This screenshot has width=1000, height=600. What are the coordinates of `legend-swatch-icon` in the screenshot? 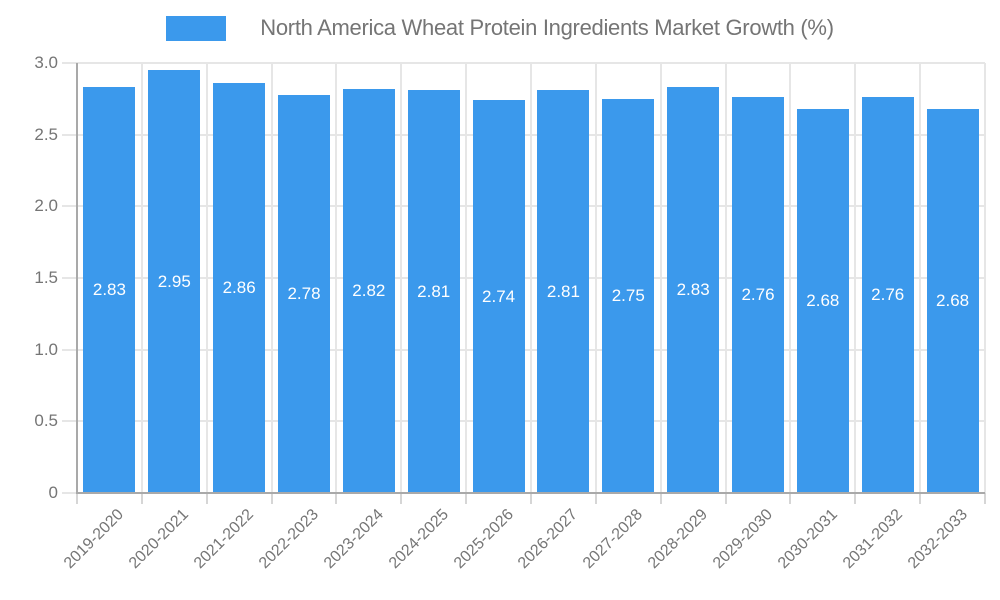 It's located at (196, 28).